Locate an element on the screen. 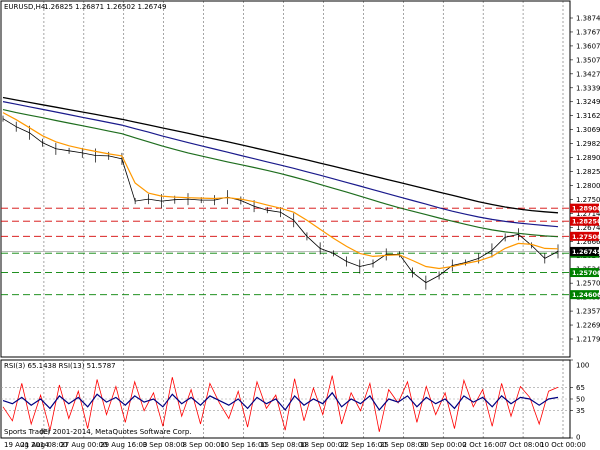  rsi-header: RSI(3) 65.1438 RSI(13) 51.5787 is located at coordinates (60, 366).